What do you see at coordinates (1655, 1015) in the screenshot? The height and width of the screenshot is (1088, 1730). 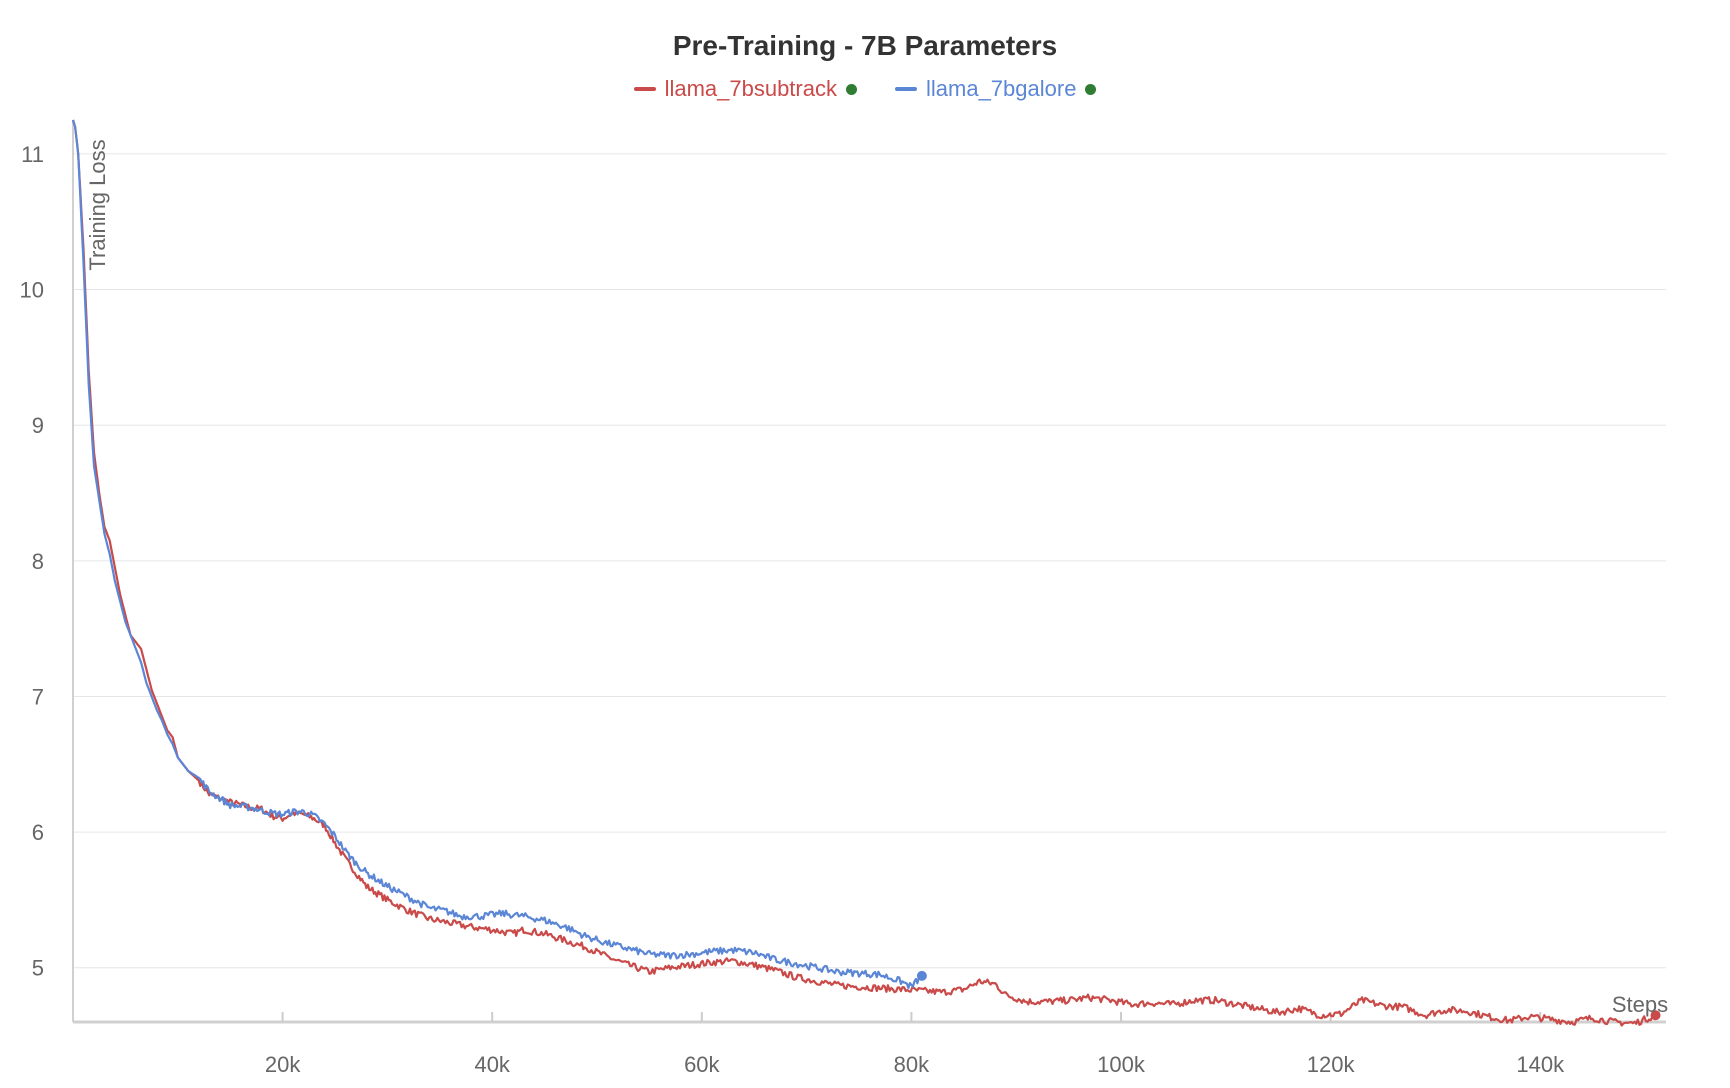 I see `series-end-point-llama-7bsubtrack` at bounding box center [1655, 1015].